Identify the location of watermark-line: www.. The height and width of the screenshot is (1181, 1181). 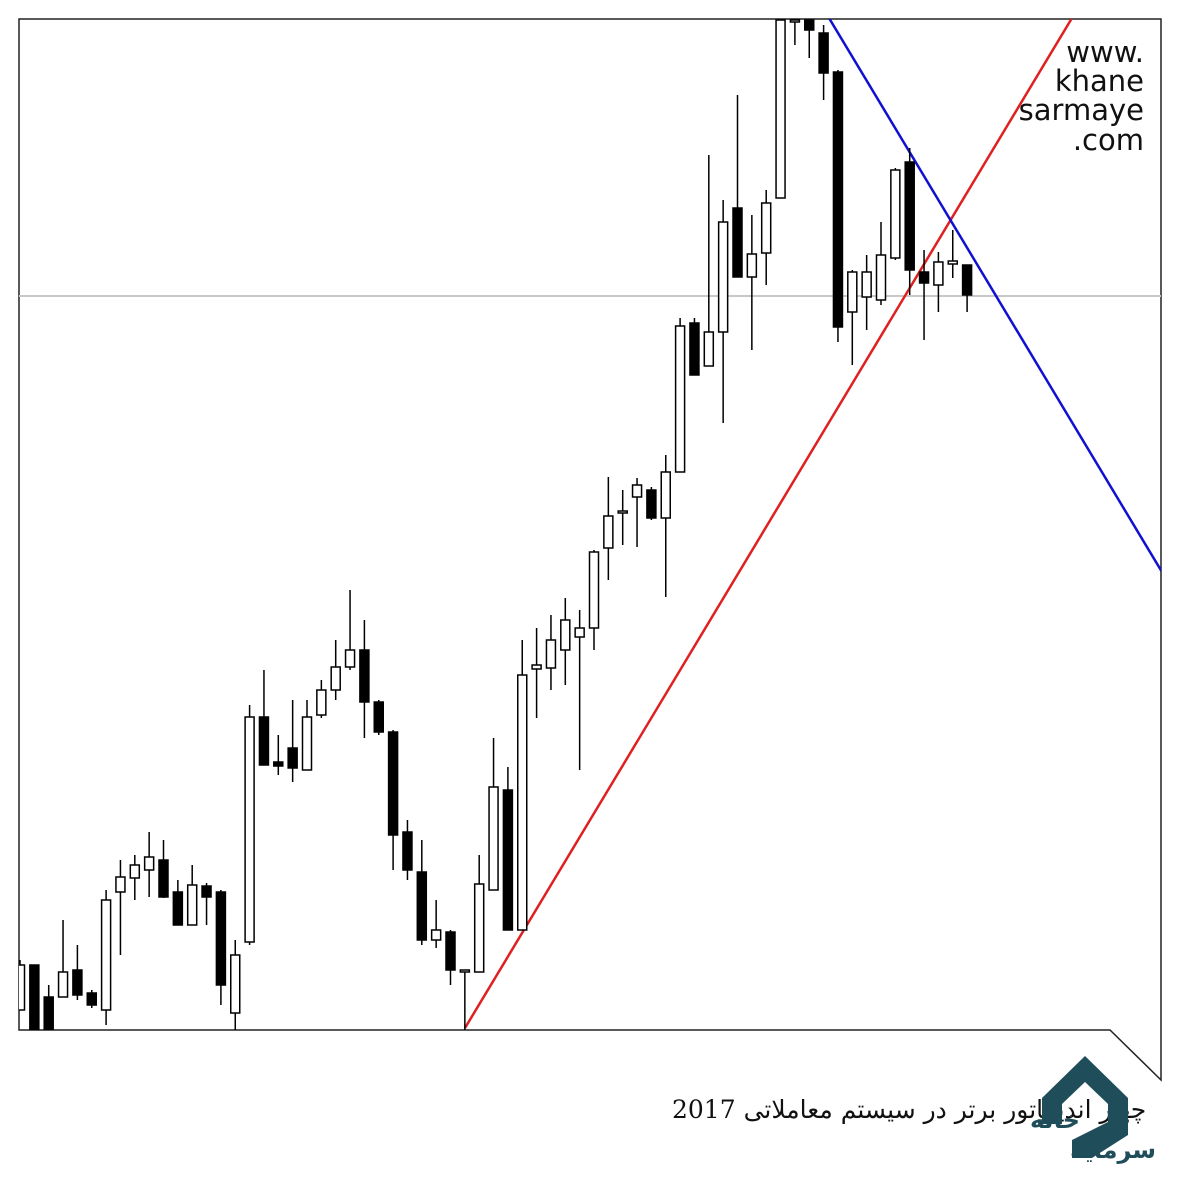
(1105, 52).